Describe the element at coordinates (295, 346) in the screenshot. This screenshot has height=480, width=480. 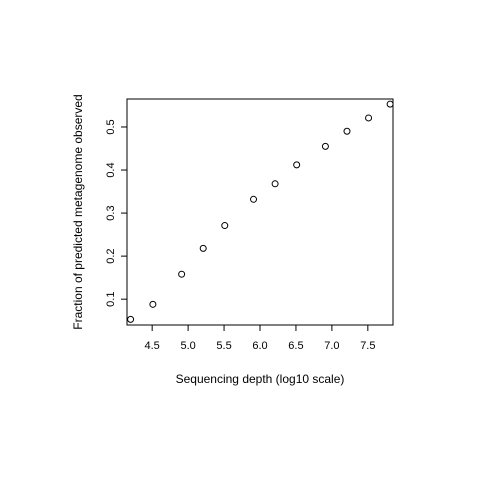
I see `x-tick-label: 6.5` at that location.